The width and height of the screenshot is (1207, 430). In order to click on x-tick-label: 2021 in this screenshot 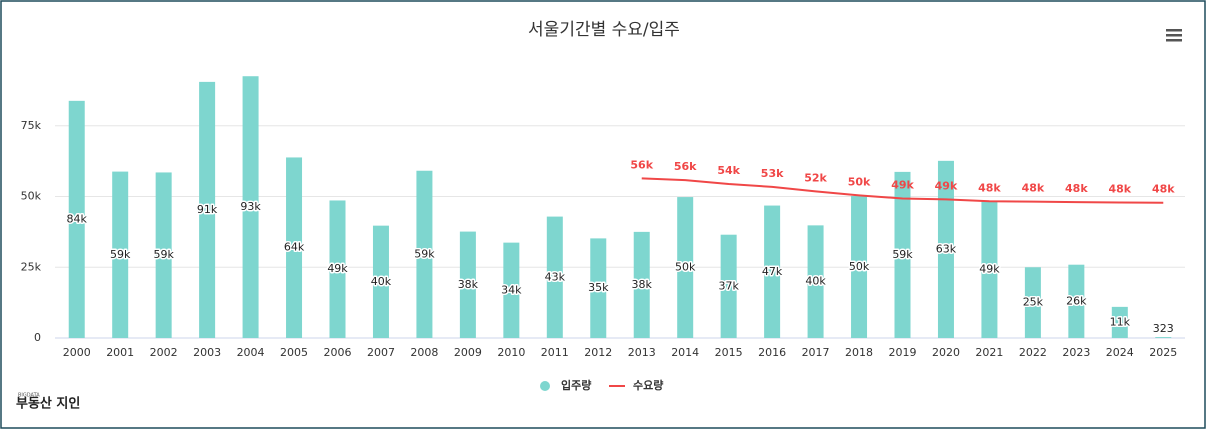, I will do `click(989, 352)`.